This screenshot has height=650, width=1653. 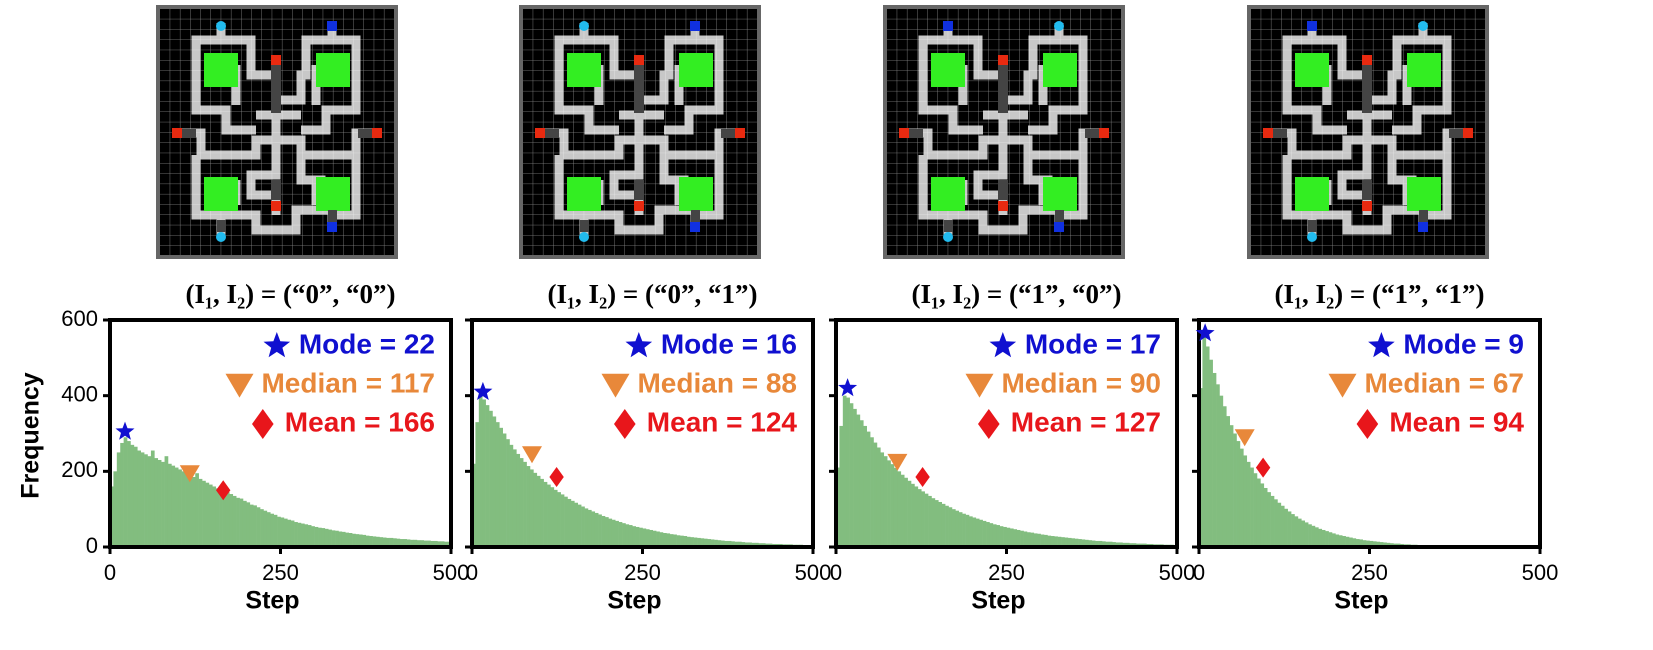 What do you see at coordinates (998, 601) in the screenshot?
I see `x-axis-label: Step` at bounding box center [998, 601].